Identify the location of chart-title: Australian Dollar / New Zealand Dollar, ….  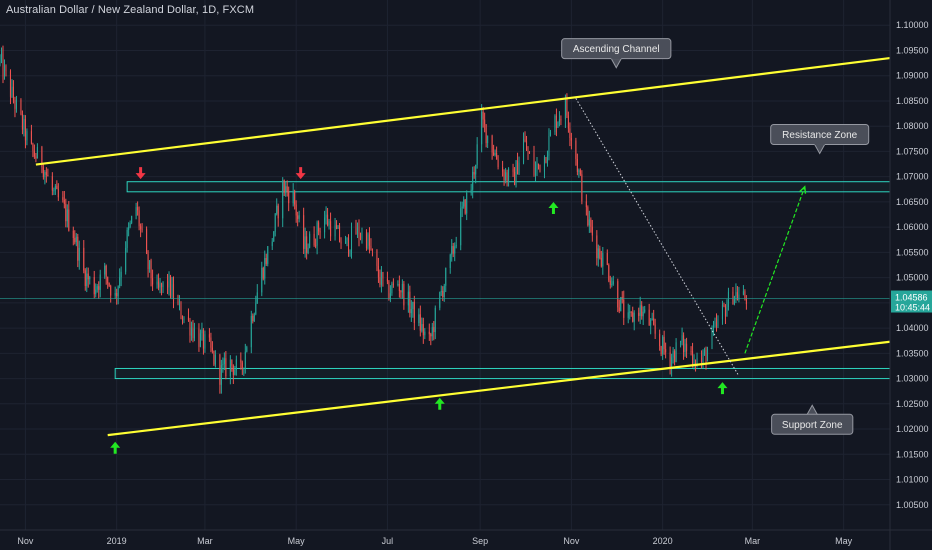
(130, 10).